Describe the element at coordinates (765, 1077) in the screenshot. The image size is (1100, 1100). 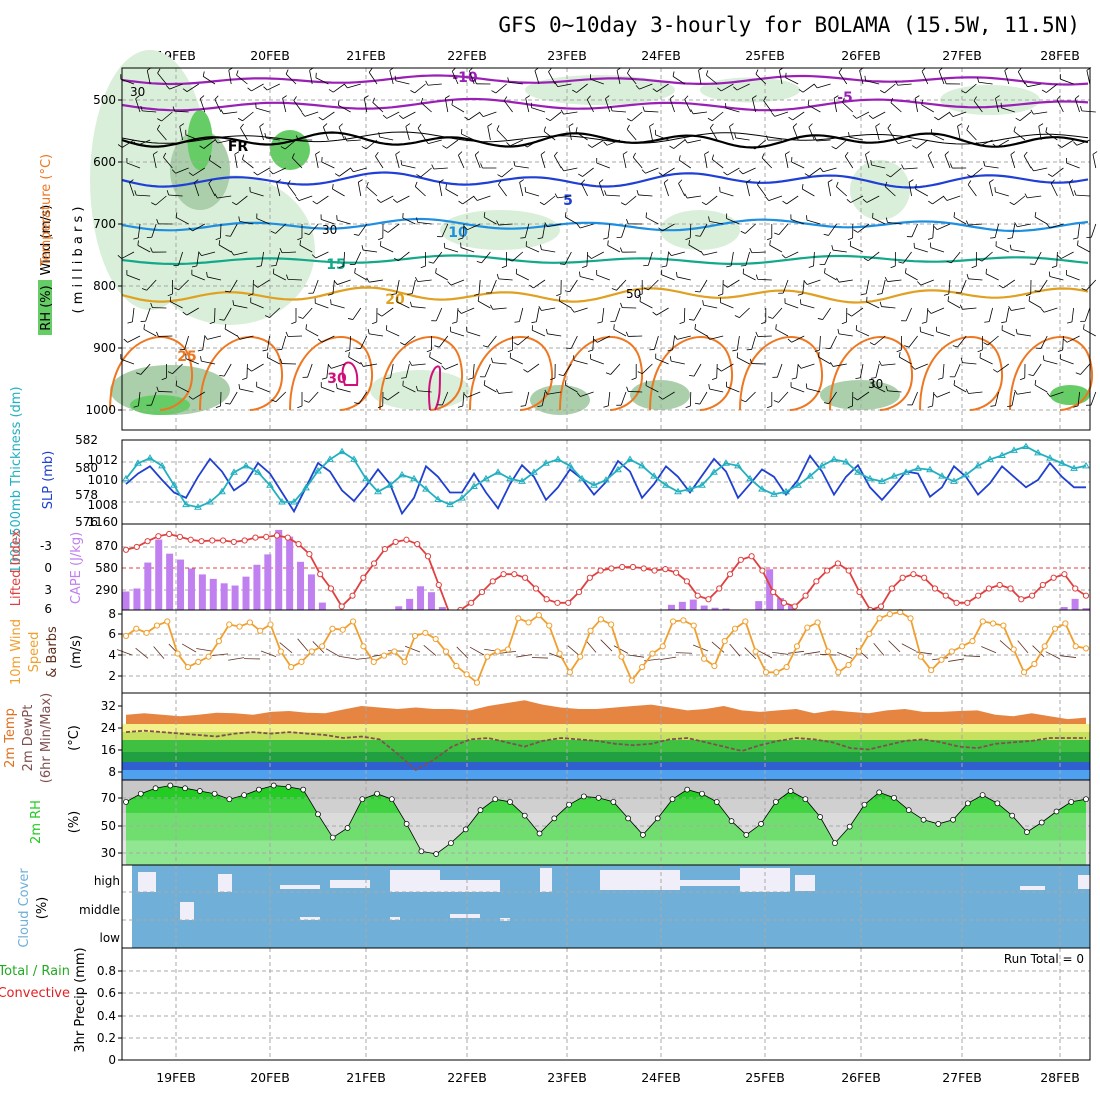
I see `date-label-bottom: 25FEB` at that location.